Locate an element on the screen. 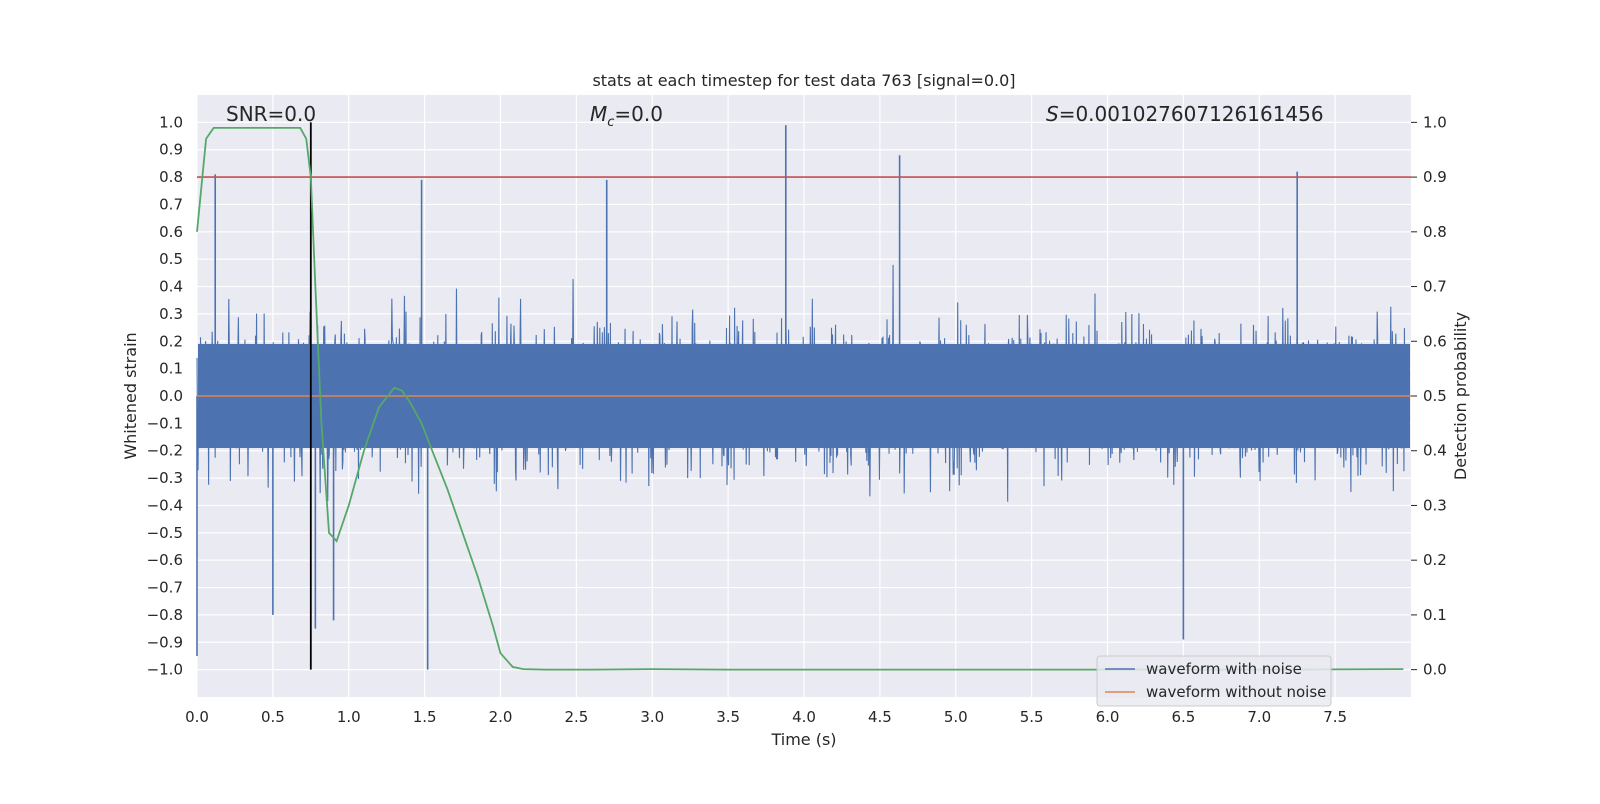 The height and width of the screenshot is (804, 1600). x-axis-label: Time (s) is located at coordinates (803, 739).